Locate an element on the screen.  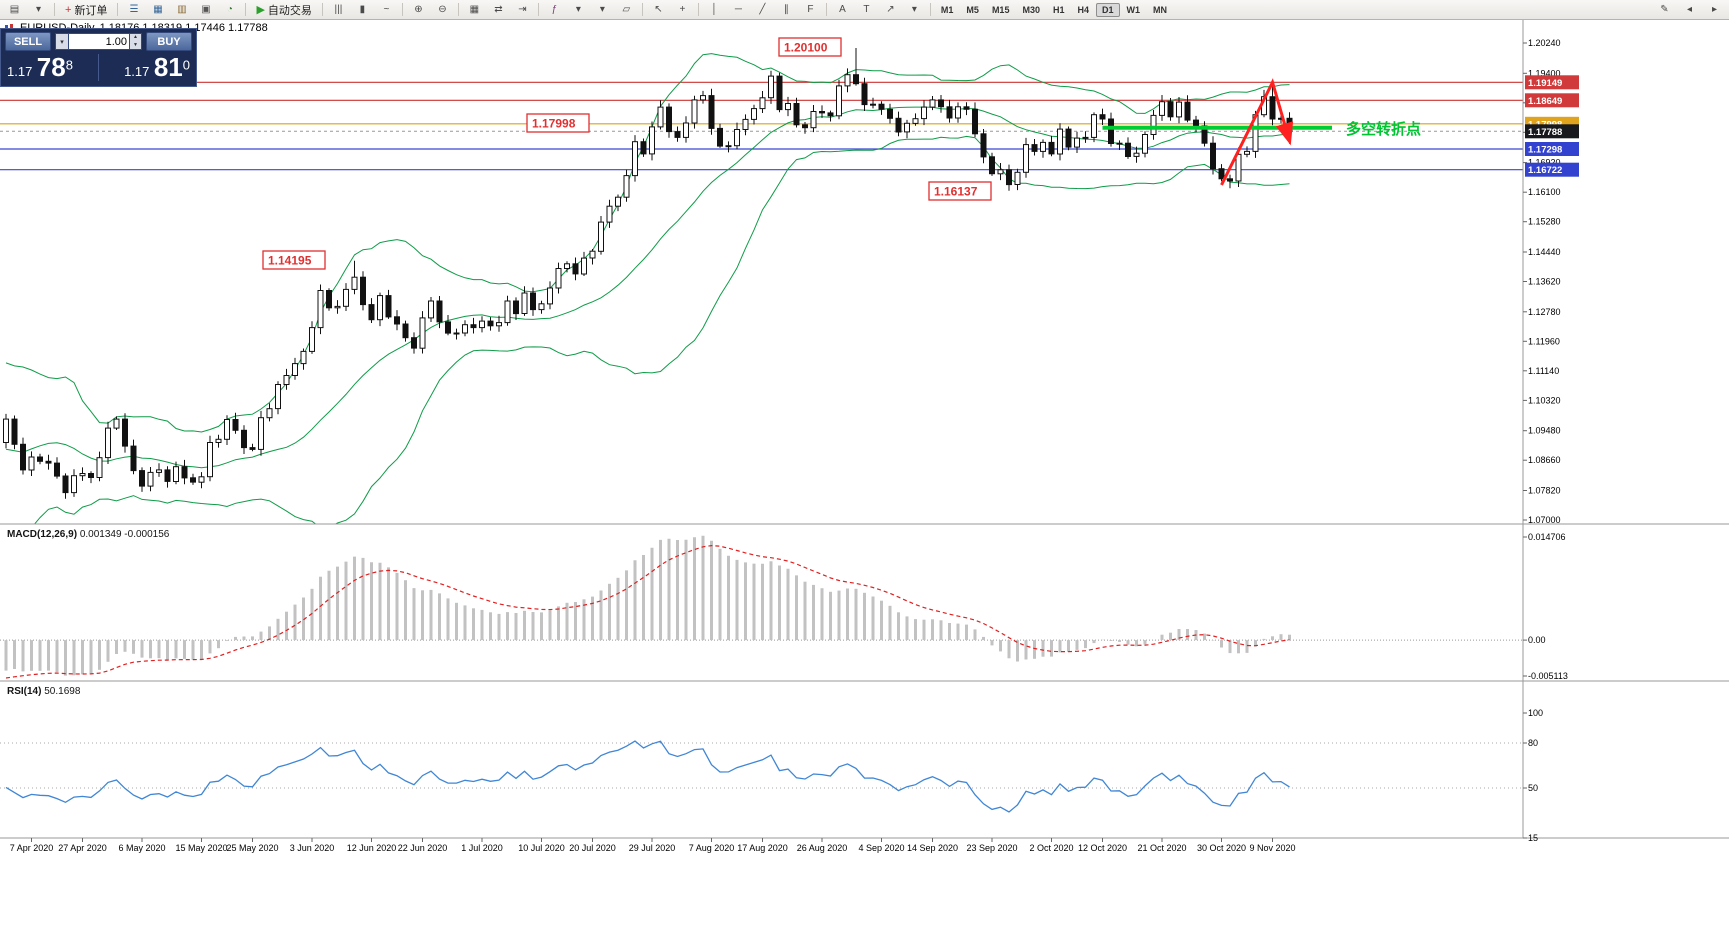
terminal-icon: ▣ is located at coordinates (206, 9).